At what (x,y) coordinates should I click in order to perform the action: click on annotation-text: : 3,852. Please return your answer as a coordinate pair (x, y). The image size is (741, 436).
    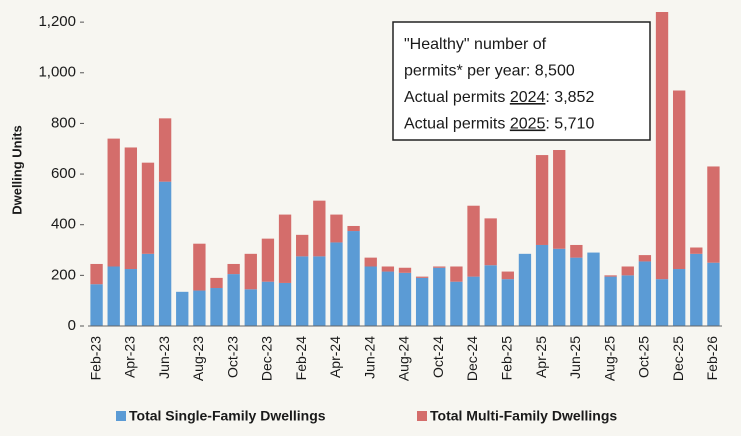
    Looking at the image, I should click on (569, 97).